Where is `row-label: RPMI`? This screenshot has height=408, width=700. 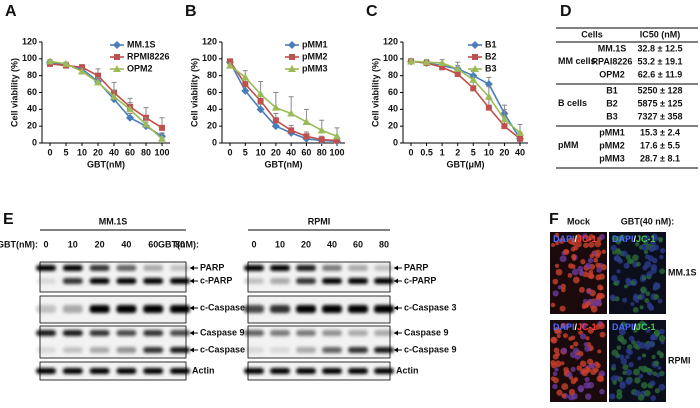
row-label: RPMI is located at coordinates (679, 360).